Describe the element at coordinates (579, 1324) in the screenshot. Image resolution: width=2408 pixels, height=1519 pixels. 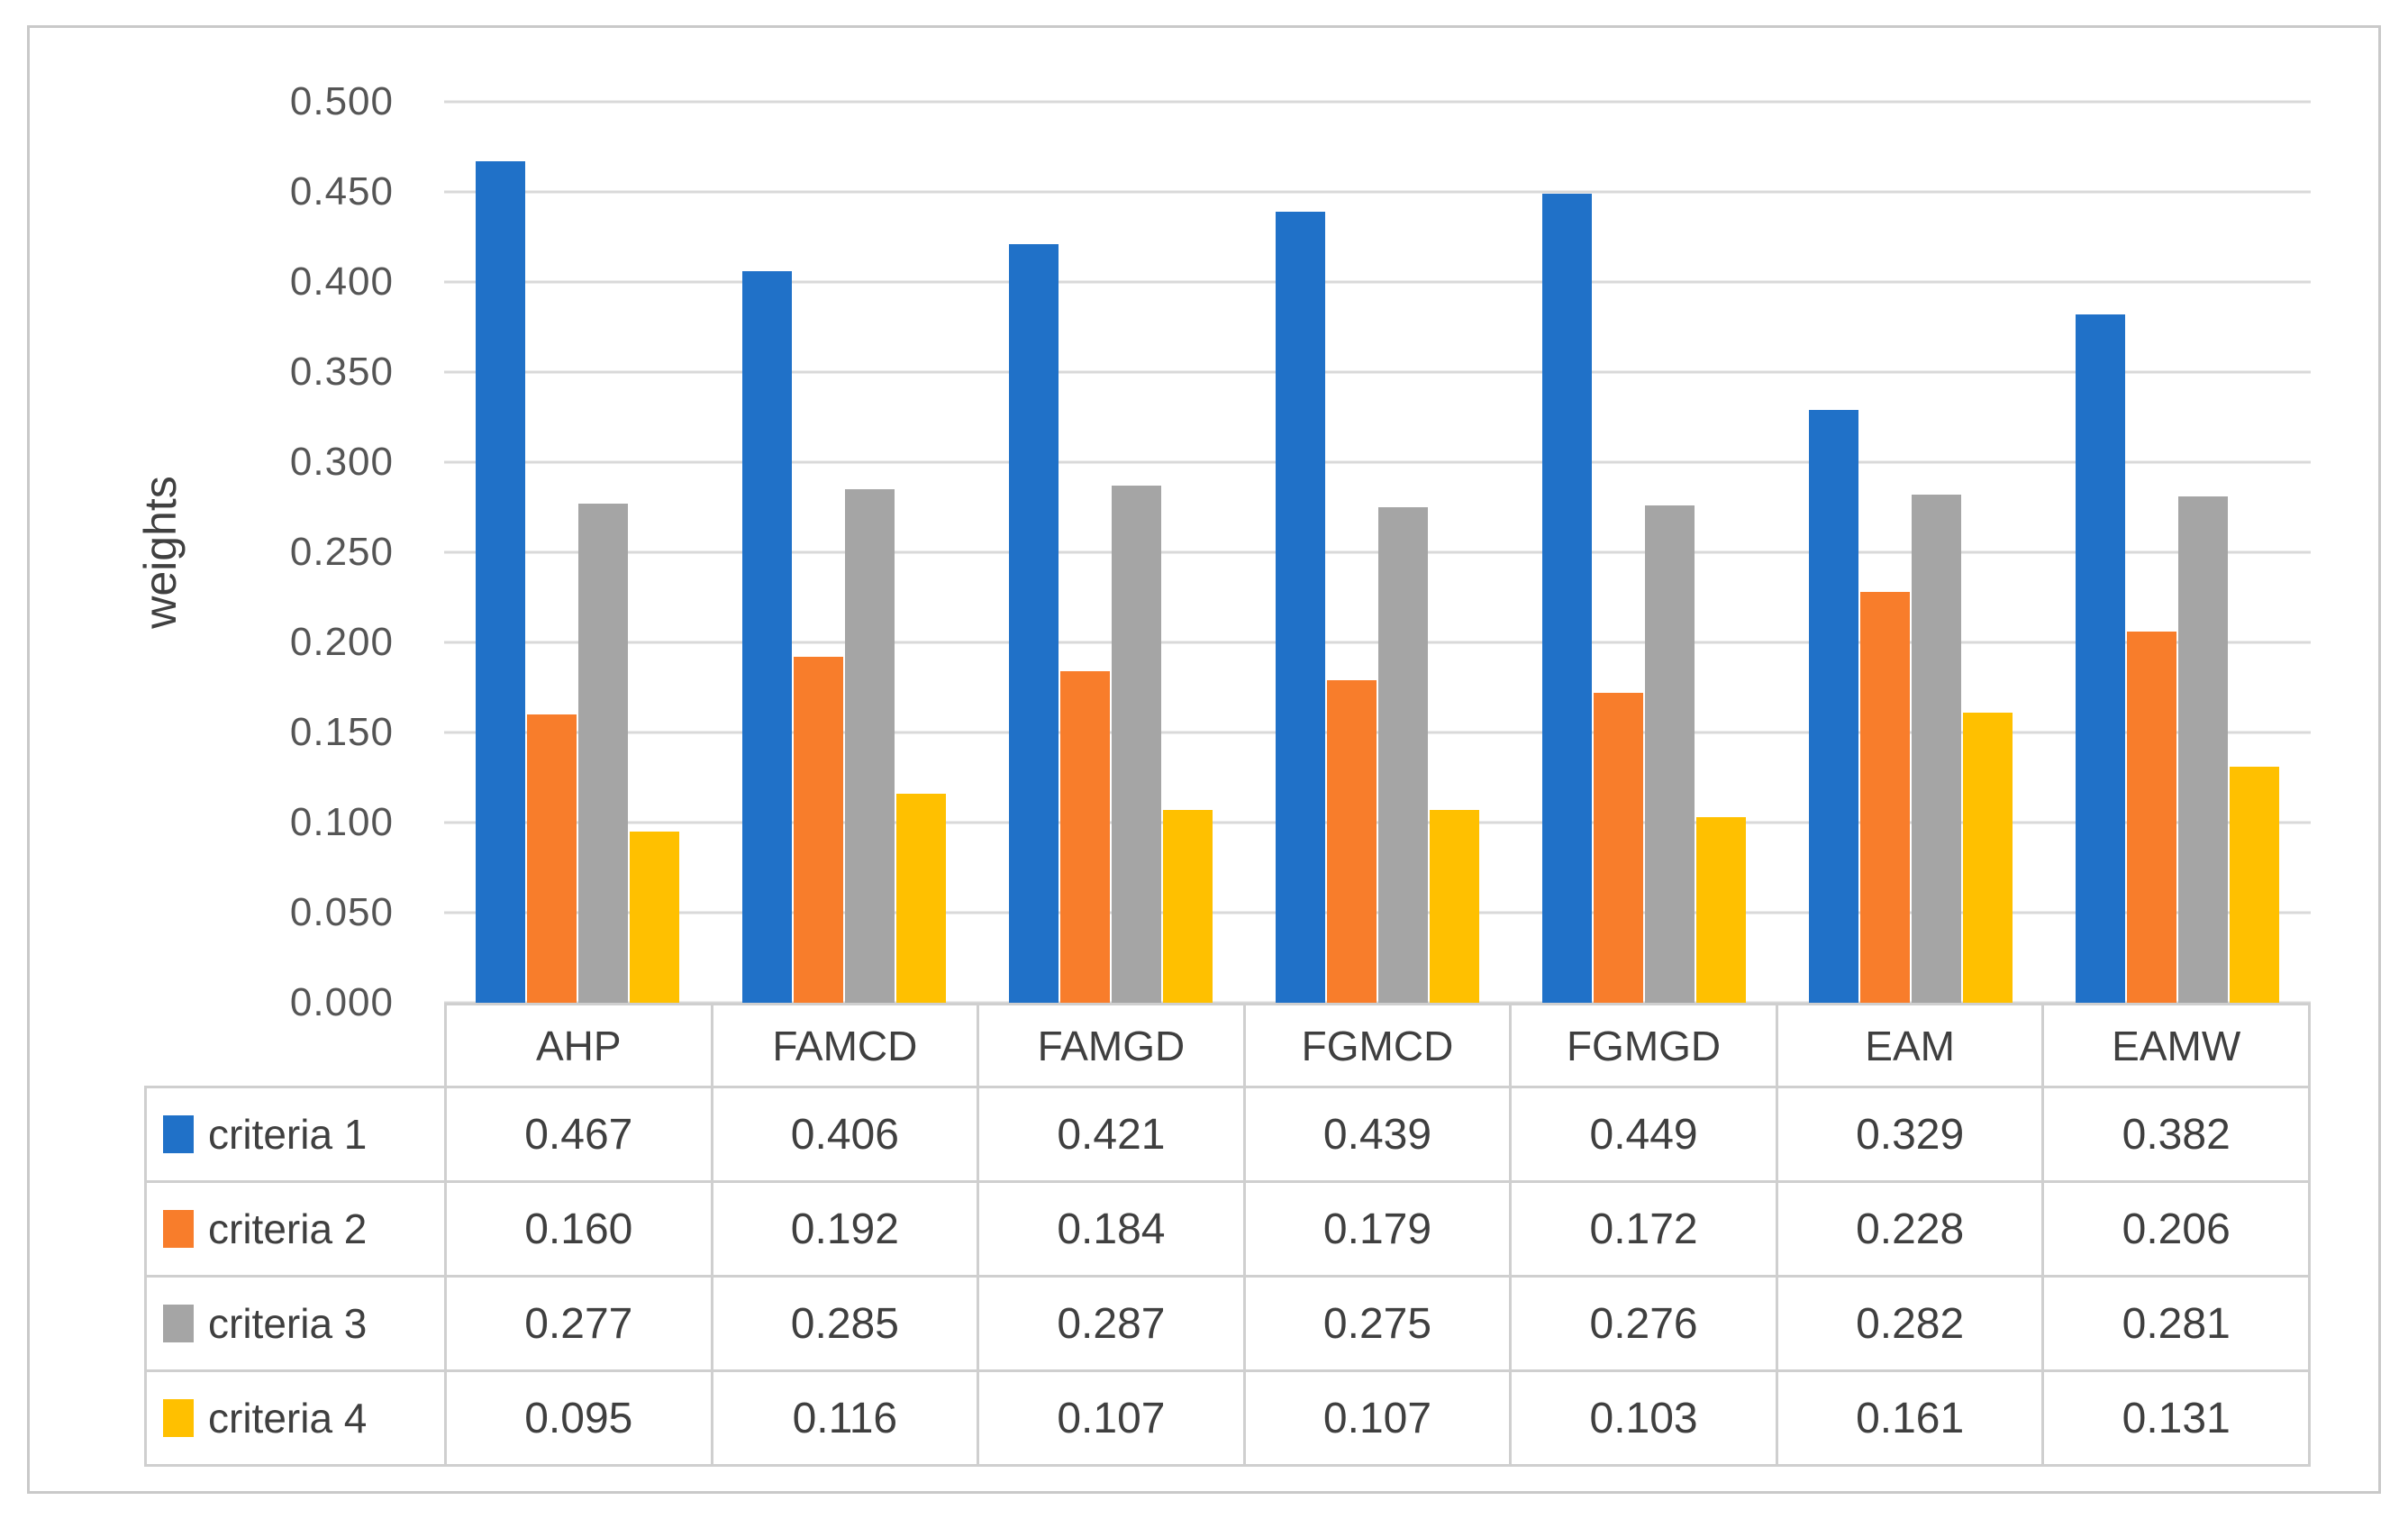
I see `value-cell-criteria-3-AHP: 0.277` at that location.